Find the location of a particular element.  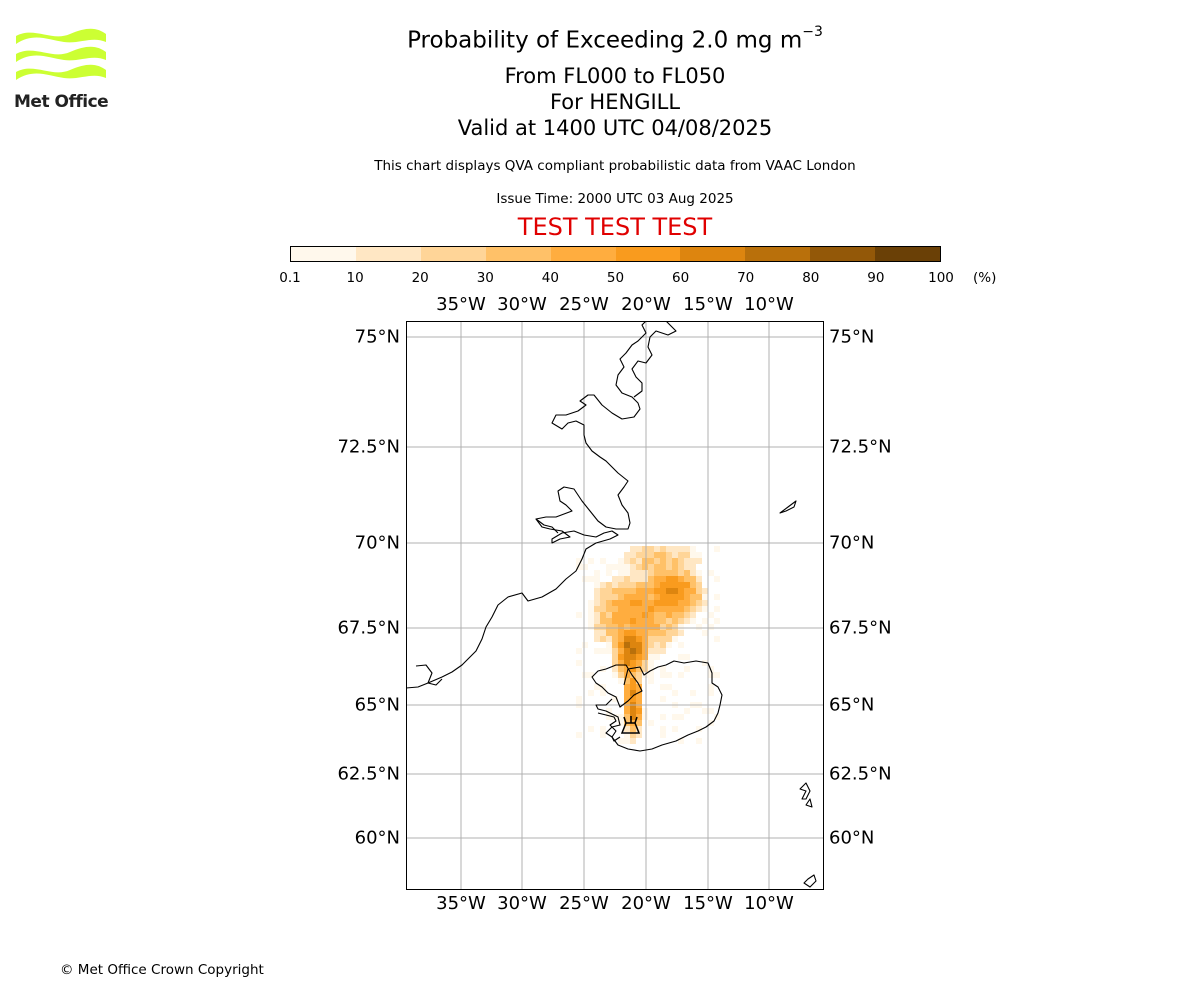

volcano-marker-icon is located at coordinates (630, 725).